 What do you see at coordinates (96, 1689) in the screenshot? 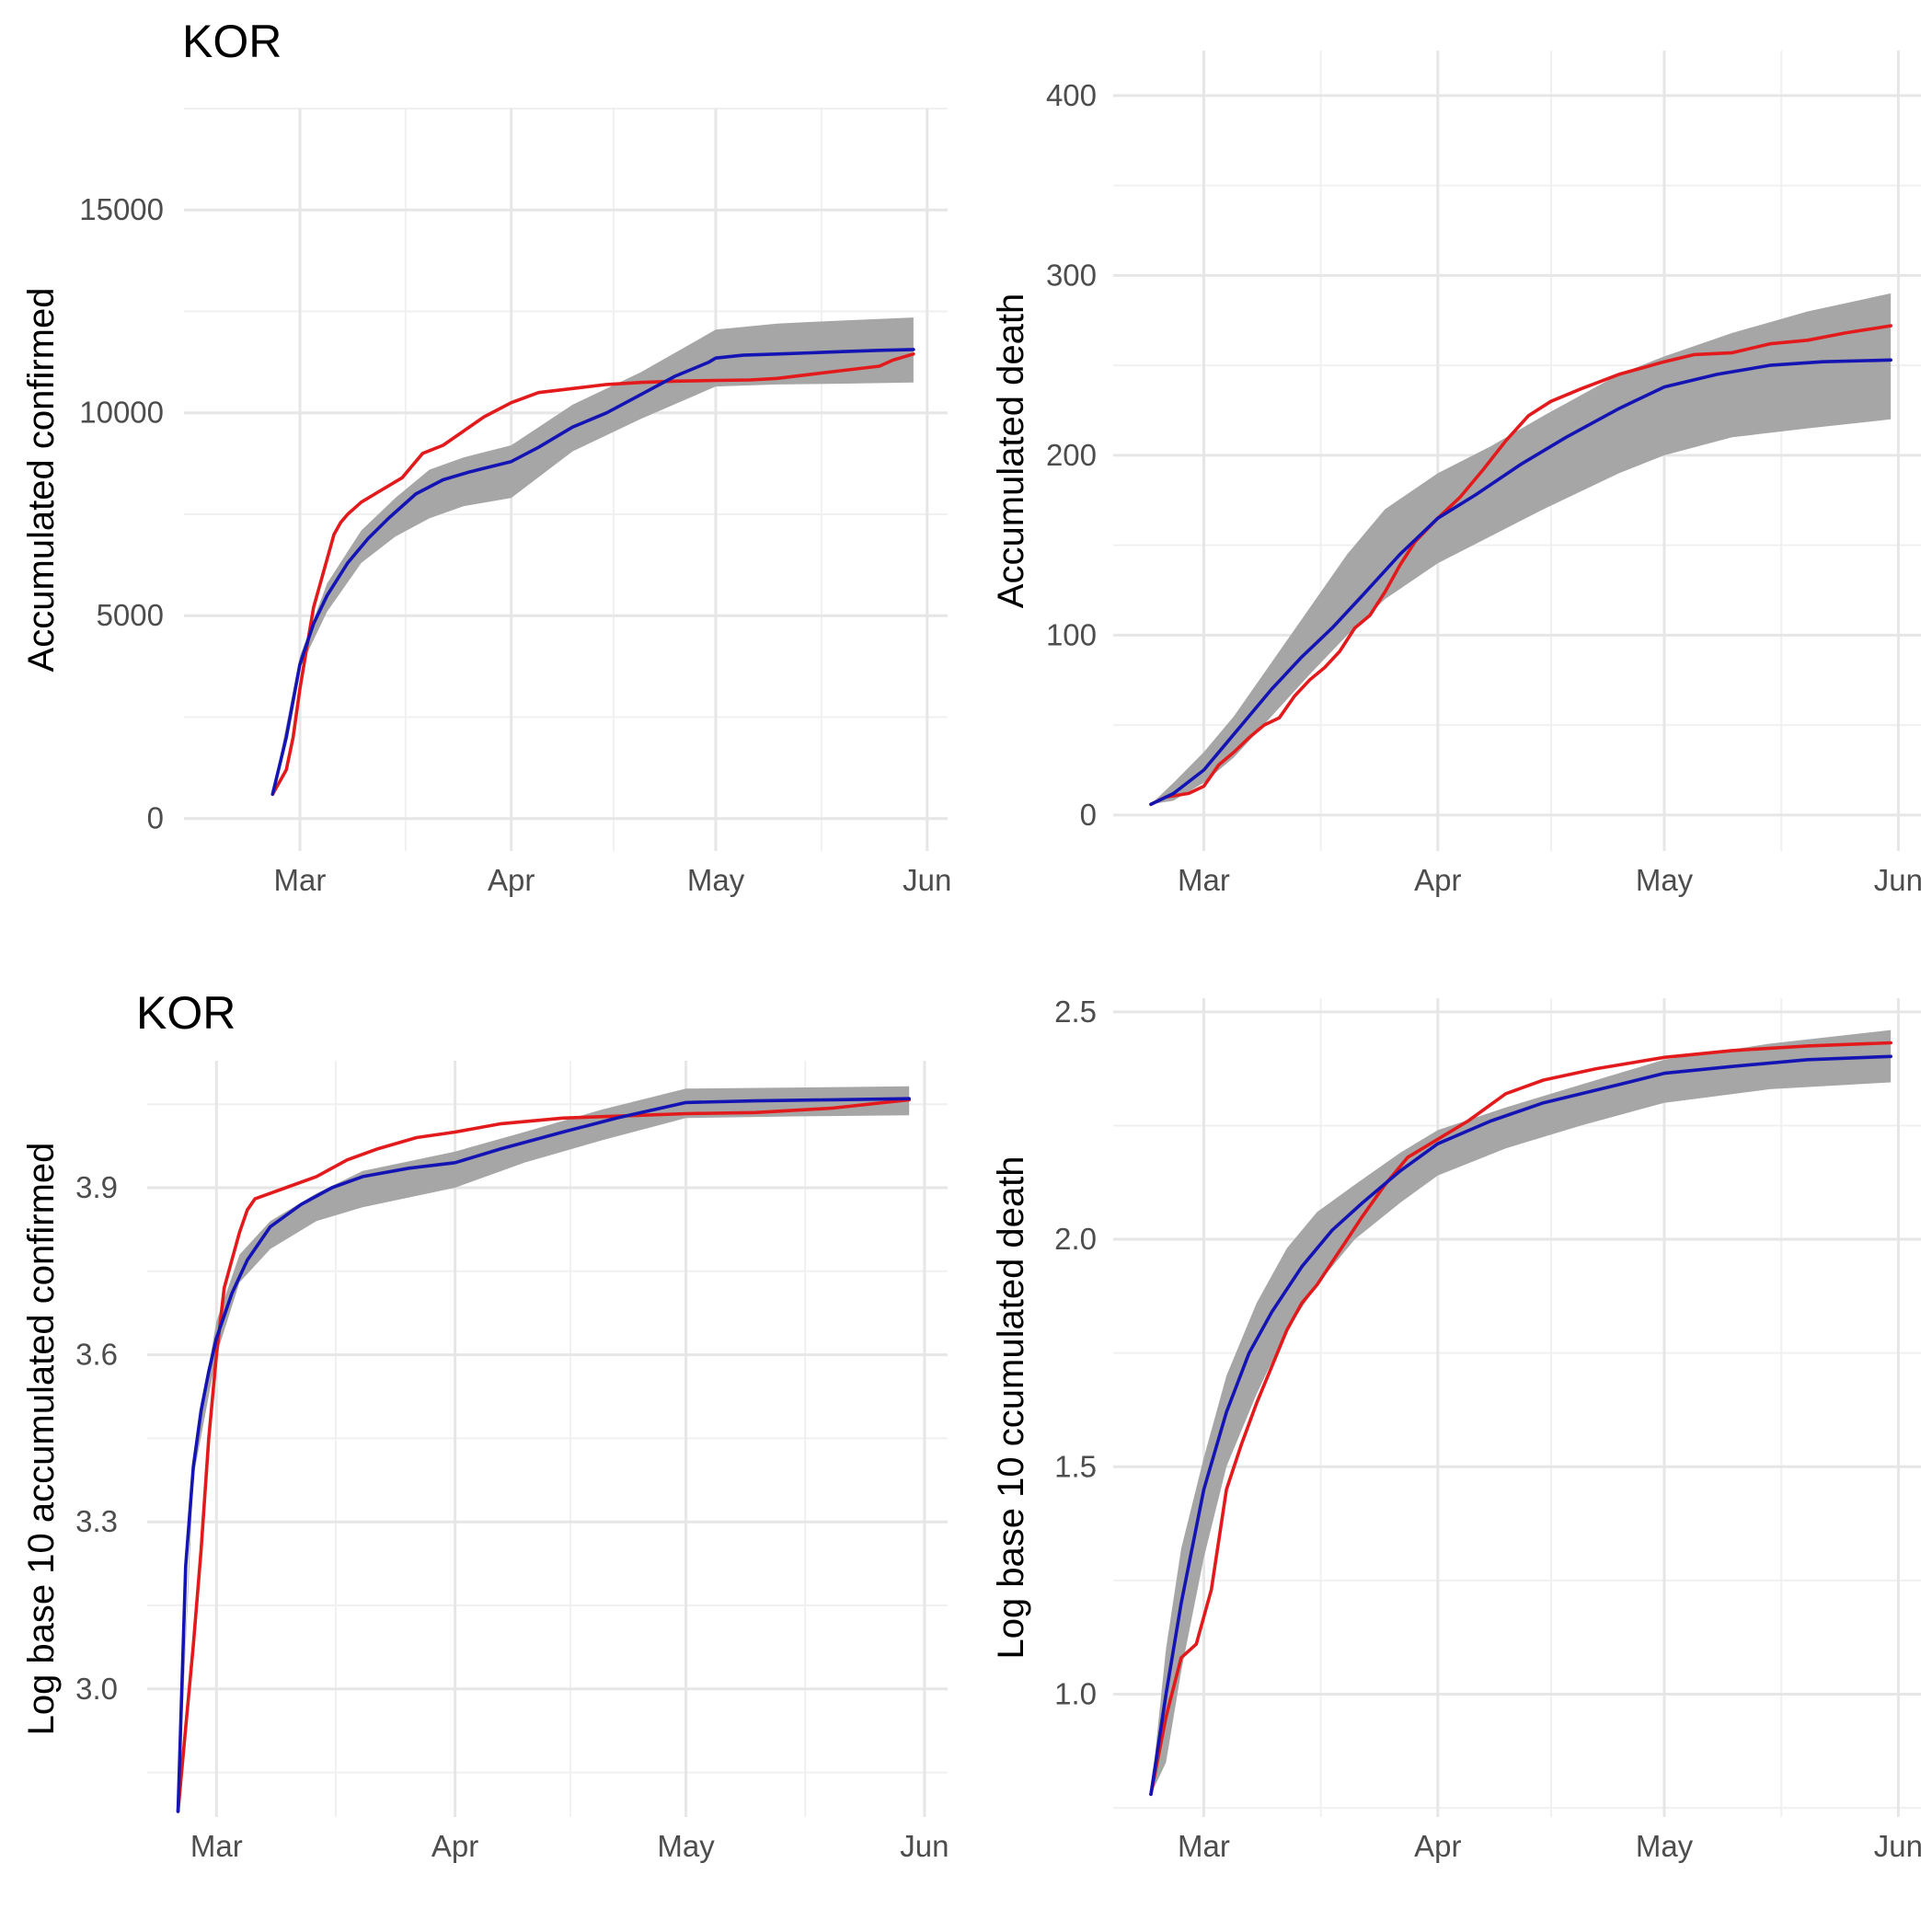
I see `y-tick-label: 3.0` at bounding box center [96, 1689].